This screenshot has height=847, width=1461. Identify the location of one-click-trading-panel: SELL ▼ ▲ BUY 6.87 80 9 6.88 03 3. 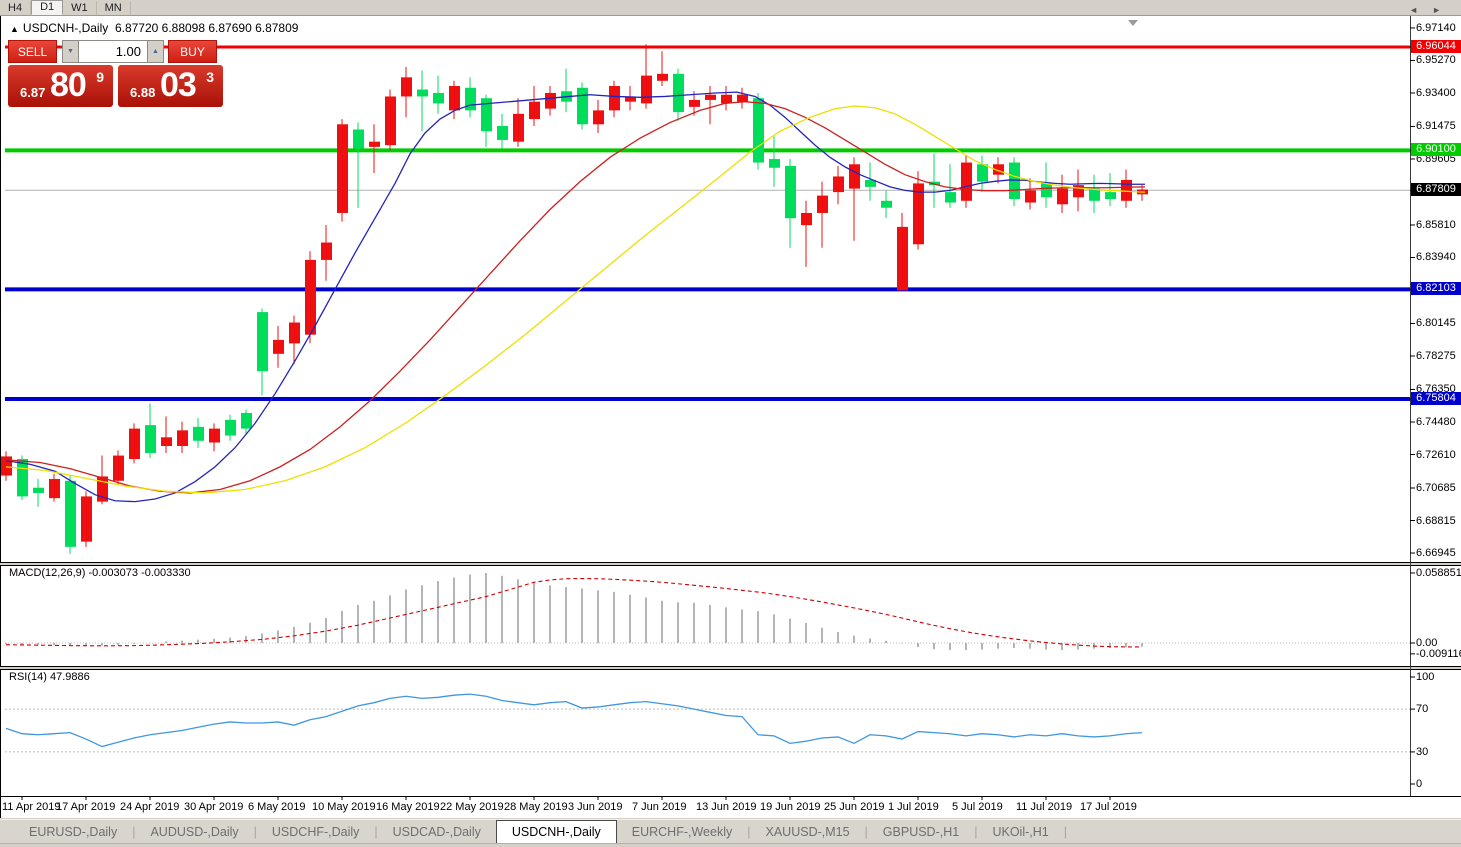
(118, 73).